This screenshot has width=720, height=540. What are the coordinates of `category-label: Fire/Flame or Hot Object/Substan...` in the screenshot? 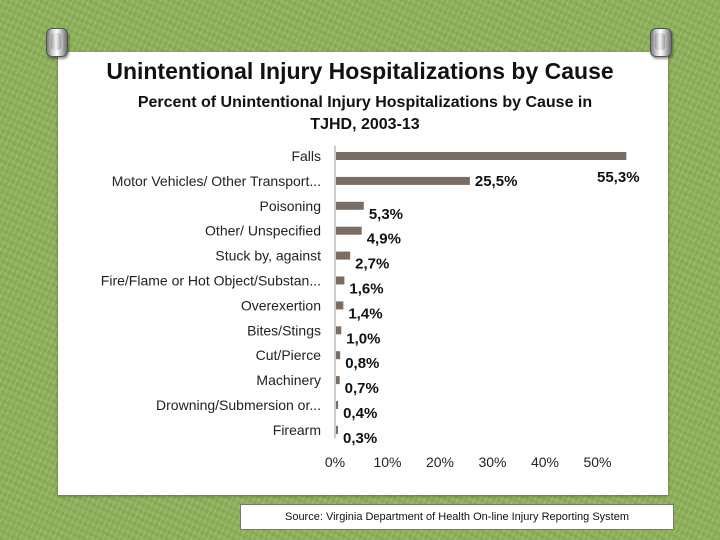 It's located at (211, 281).